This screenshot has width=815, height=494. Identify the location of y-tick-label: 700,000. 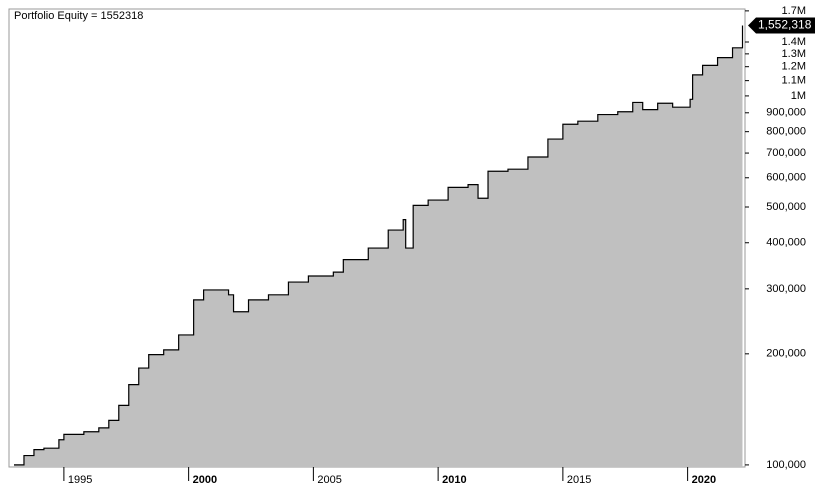
(786, 153).